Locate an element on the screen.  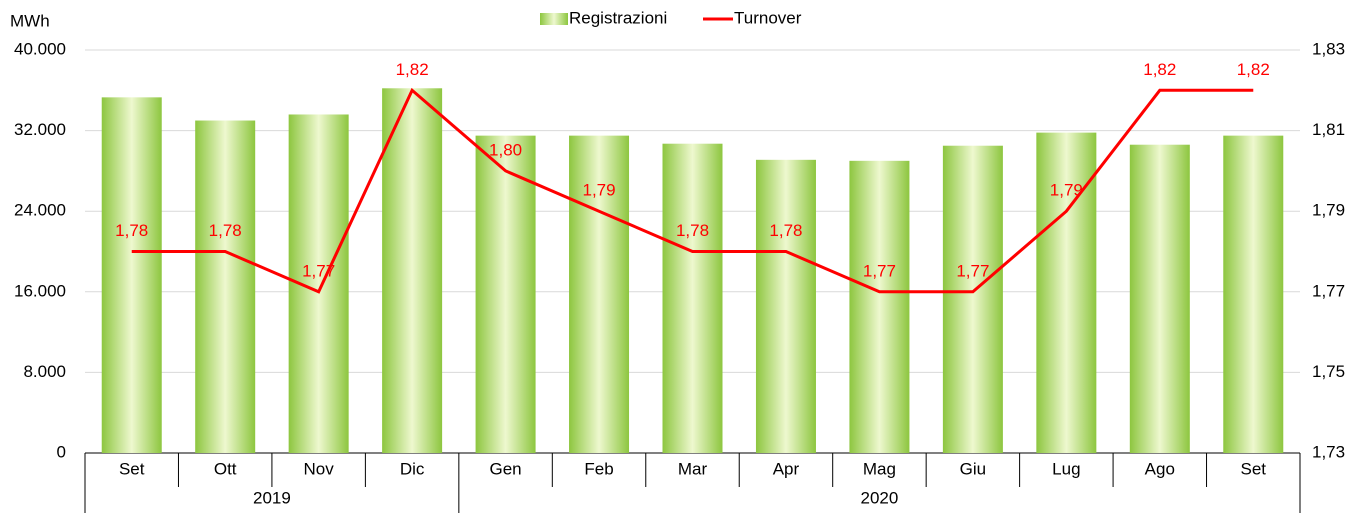
x-tick-label: Lug is located at coordinates (1066, 468).